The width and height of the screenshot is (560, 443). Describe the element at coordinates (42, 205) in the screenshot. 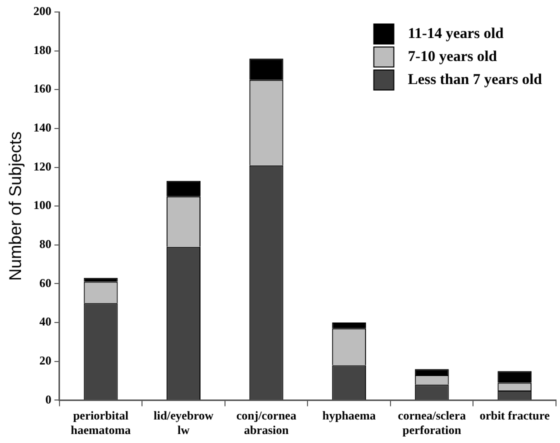

I see `y-tick-label: 100` at that location.